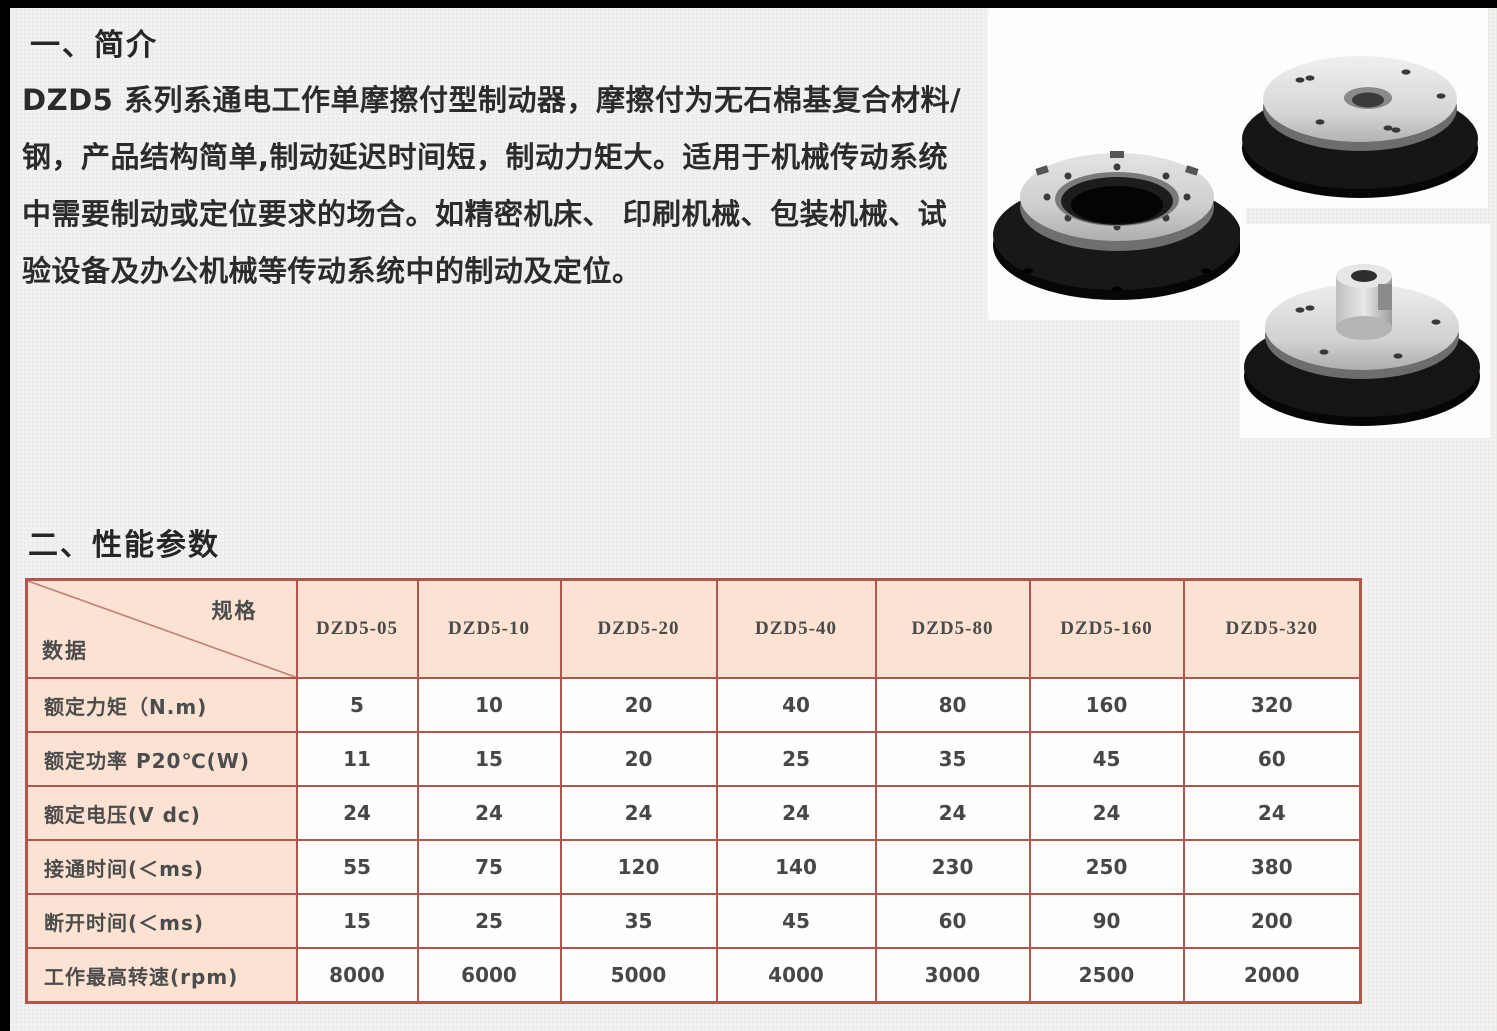 Image resolution: width=1497 pixels, height=1031 pixels. Describe the element at coordinates (124, 545) in the screenshot. I see `section-title-parameters: 二、性能参数` at that location.